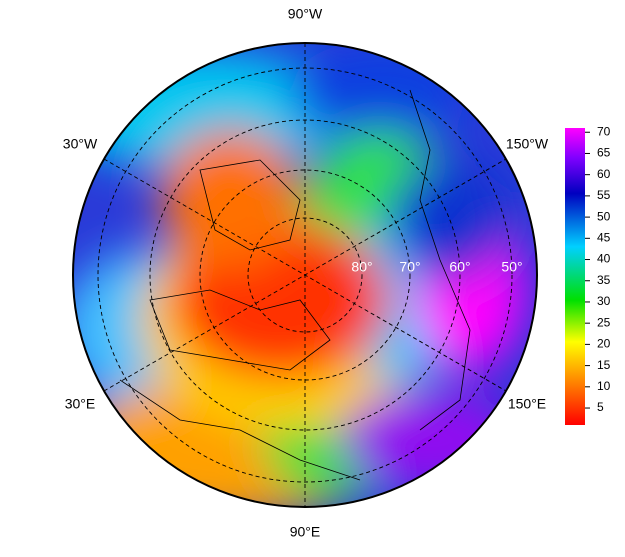 This screenshot has width=625, height=557. What do you see at coordinates (604, 322) in the screenshot?
I see `colorbar-tick-label: 25` at bounding box center [604, 322].